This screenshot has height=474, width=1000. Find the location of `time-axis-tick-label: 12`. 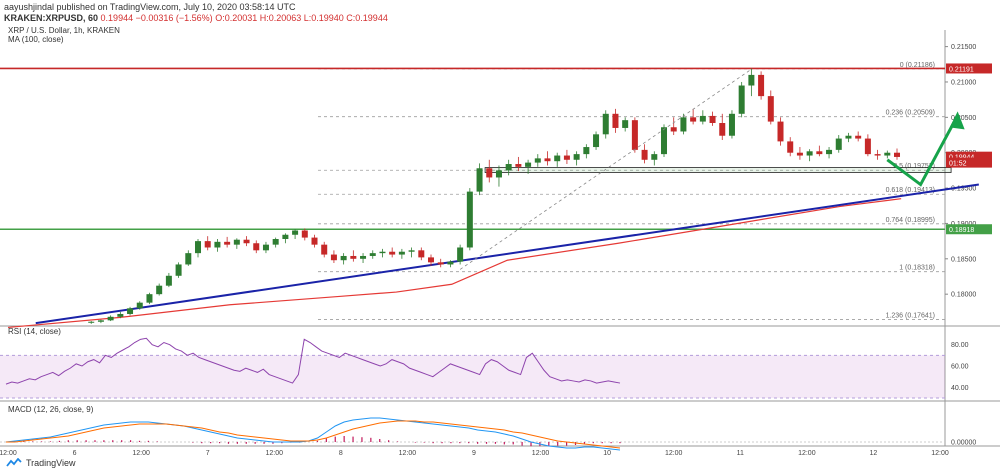

time-axis-tick-label: 12 is located at coordinates (874, 453).